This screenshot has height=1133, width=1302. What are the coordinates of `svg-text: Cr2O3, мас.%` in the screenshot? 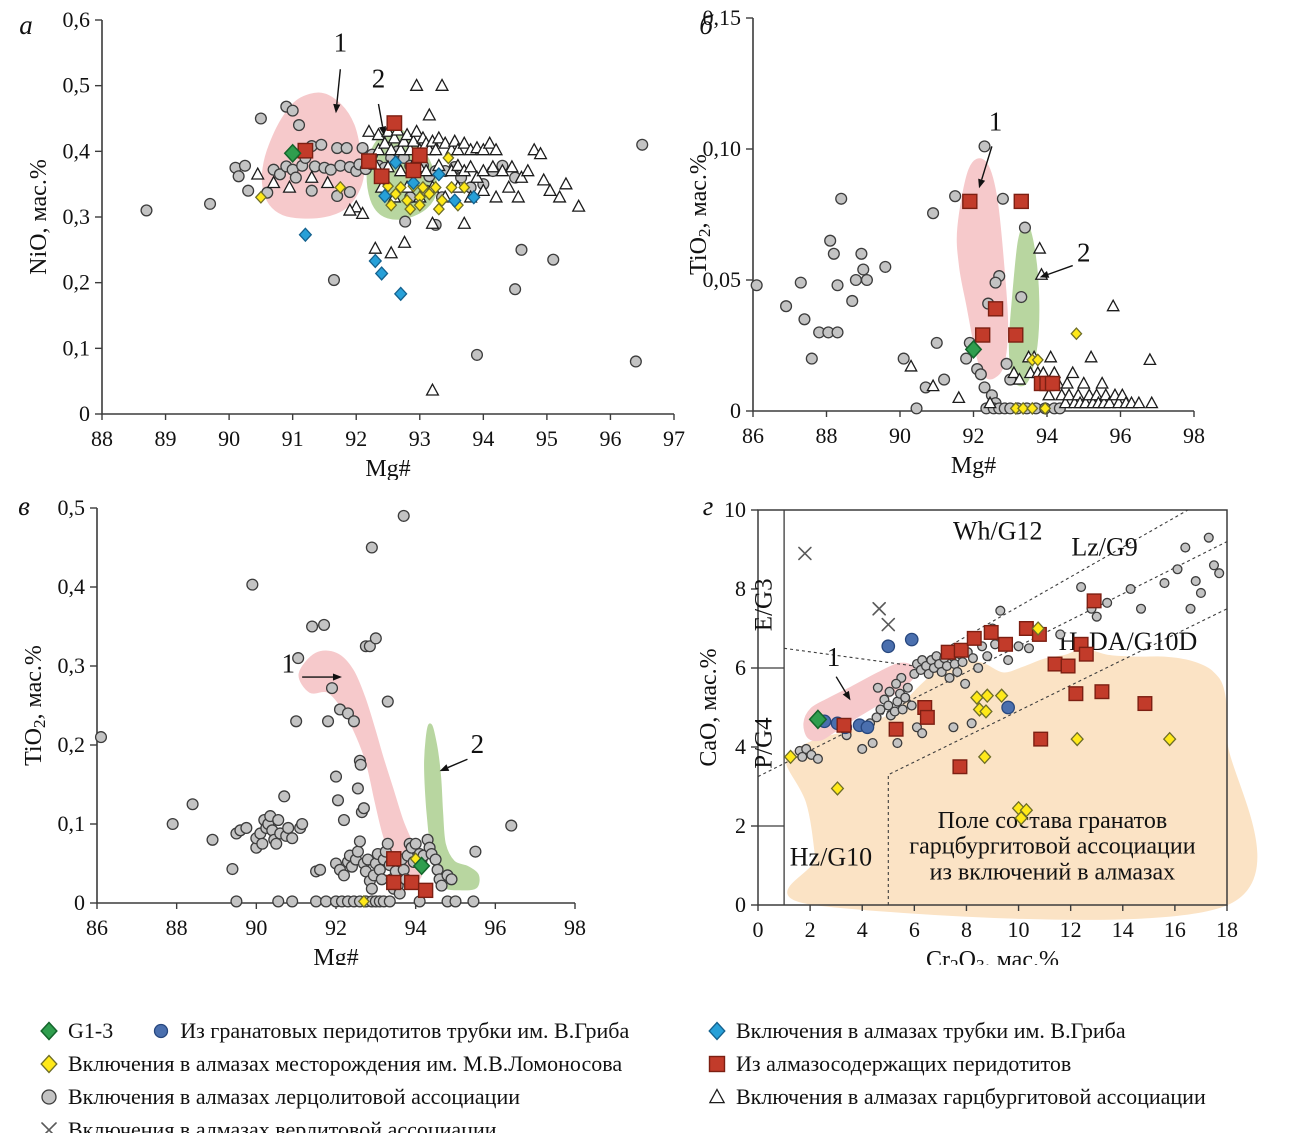 It's located at (992, 956).